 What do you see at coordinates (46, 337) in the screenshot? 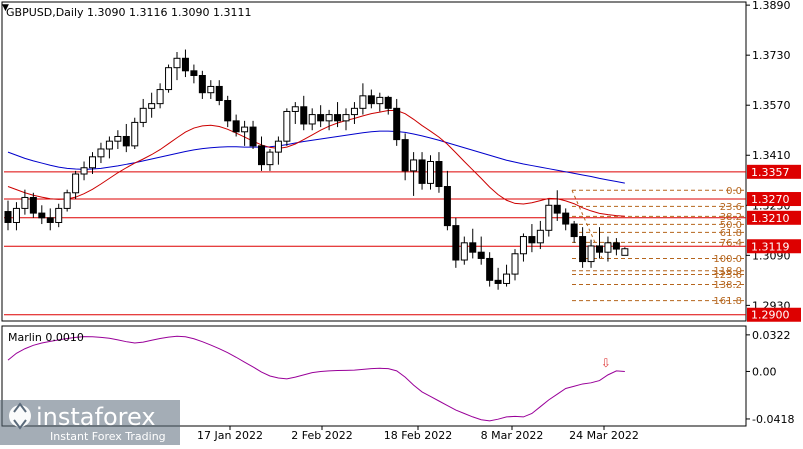
I see `indicator-header: Marlin 0.0010` at bounding box center [46, 337].